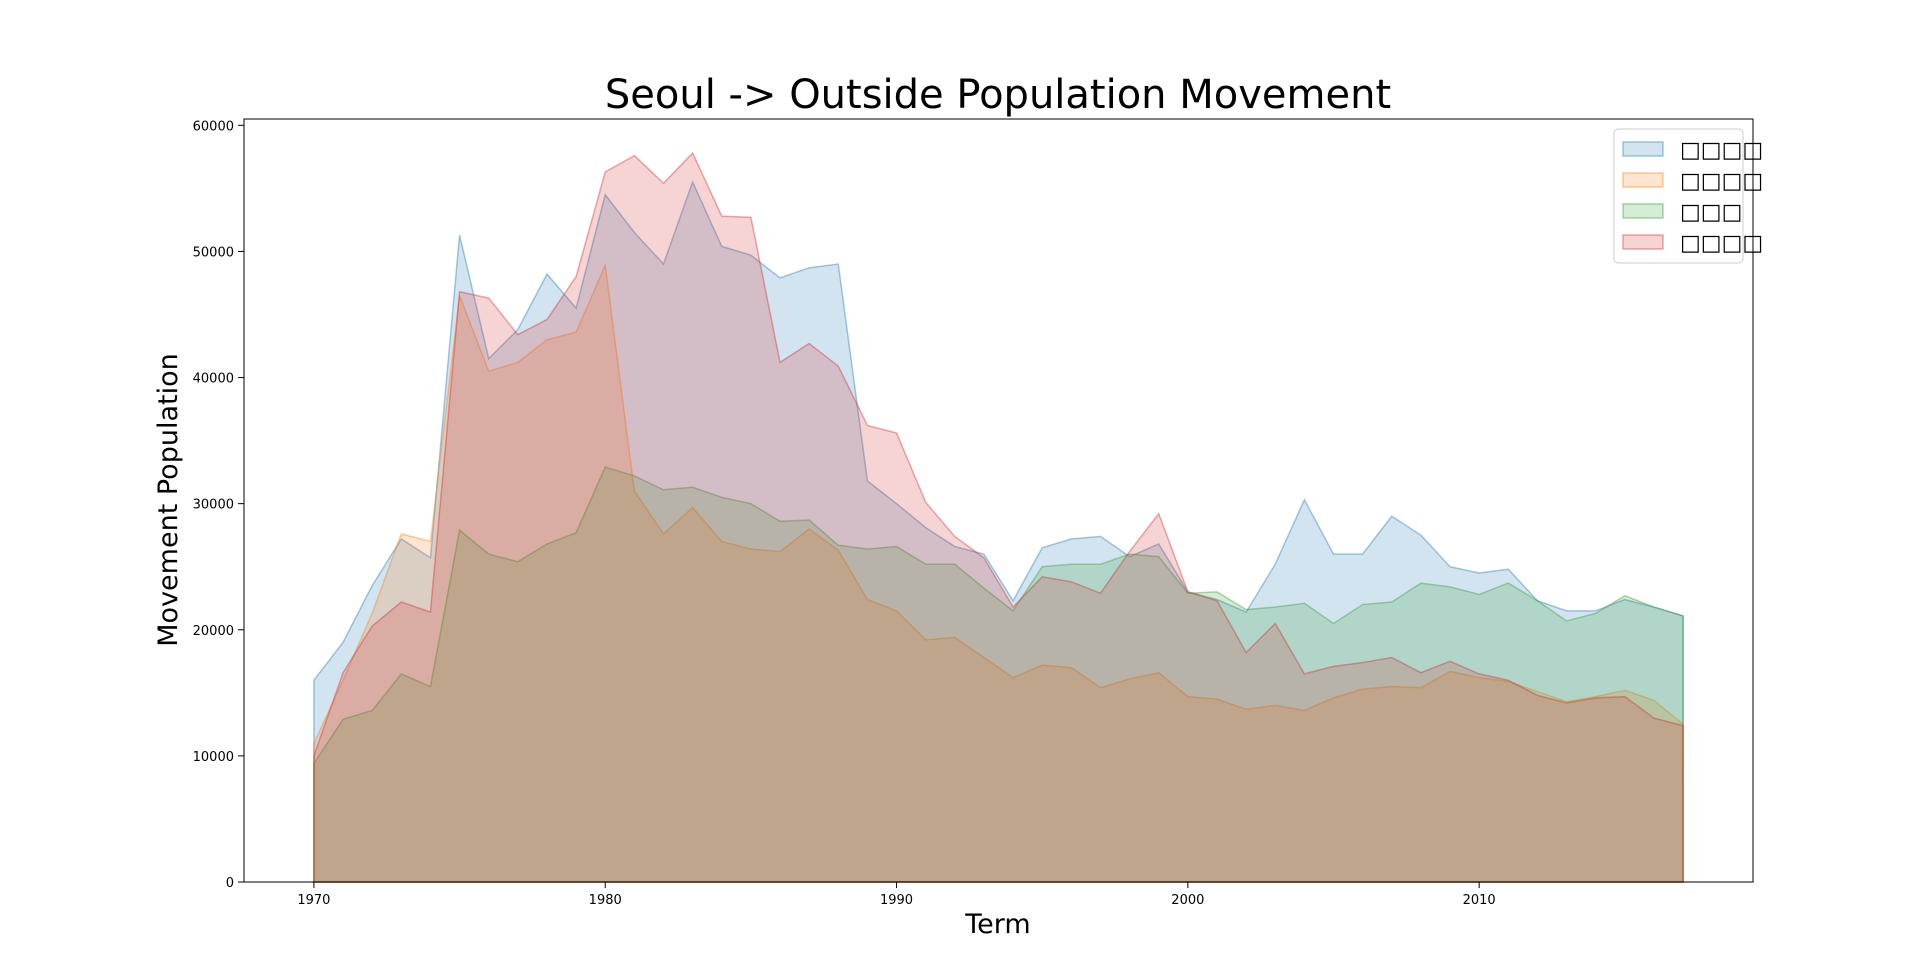 The width and height of the screenshot is (1920, 977). I want to click on x-axis-ticks: 1970 1980 1990 2000 2010, so click(896, 895).